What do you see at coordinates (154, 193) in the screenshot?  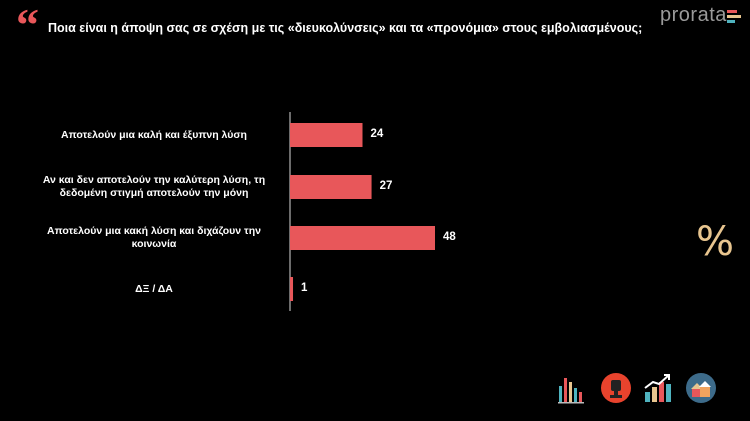 I see `category-label-line: δεδομένη στιγμή αποτελούν την μόνη` at bounding box center [154, 193].